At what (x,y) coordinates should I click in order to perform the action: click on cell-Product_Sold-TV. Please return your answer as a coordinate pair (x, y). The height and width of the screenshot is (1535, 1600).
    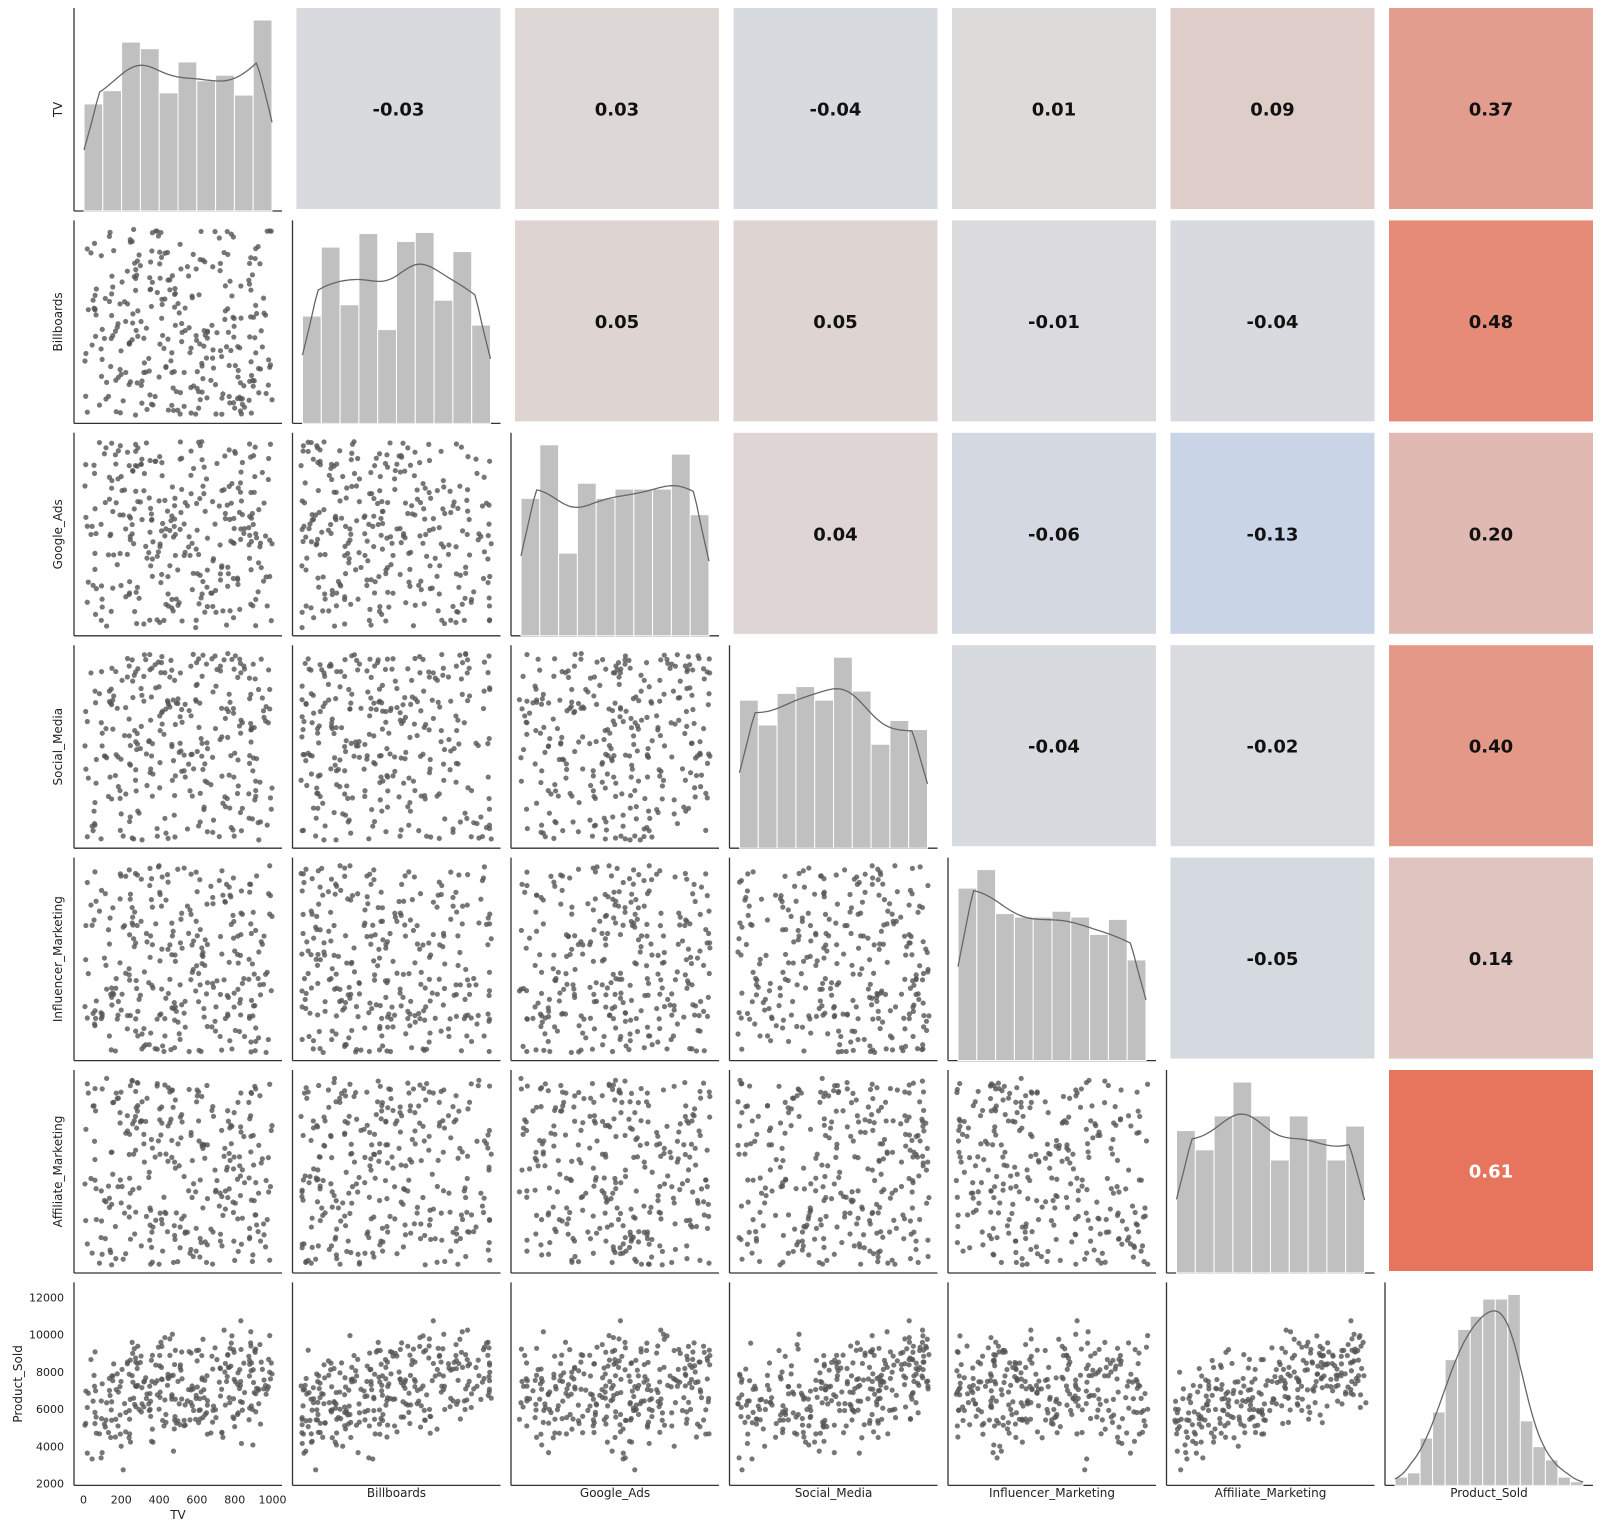
    Looking at the image, I should click on (177, 1384).